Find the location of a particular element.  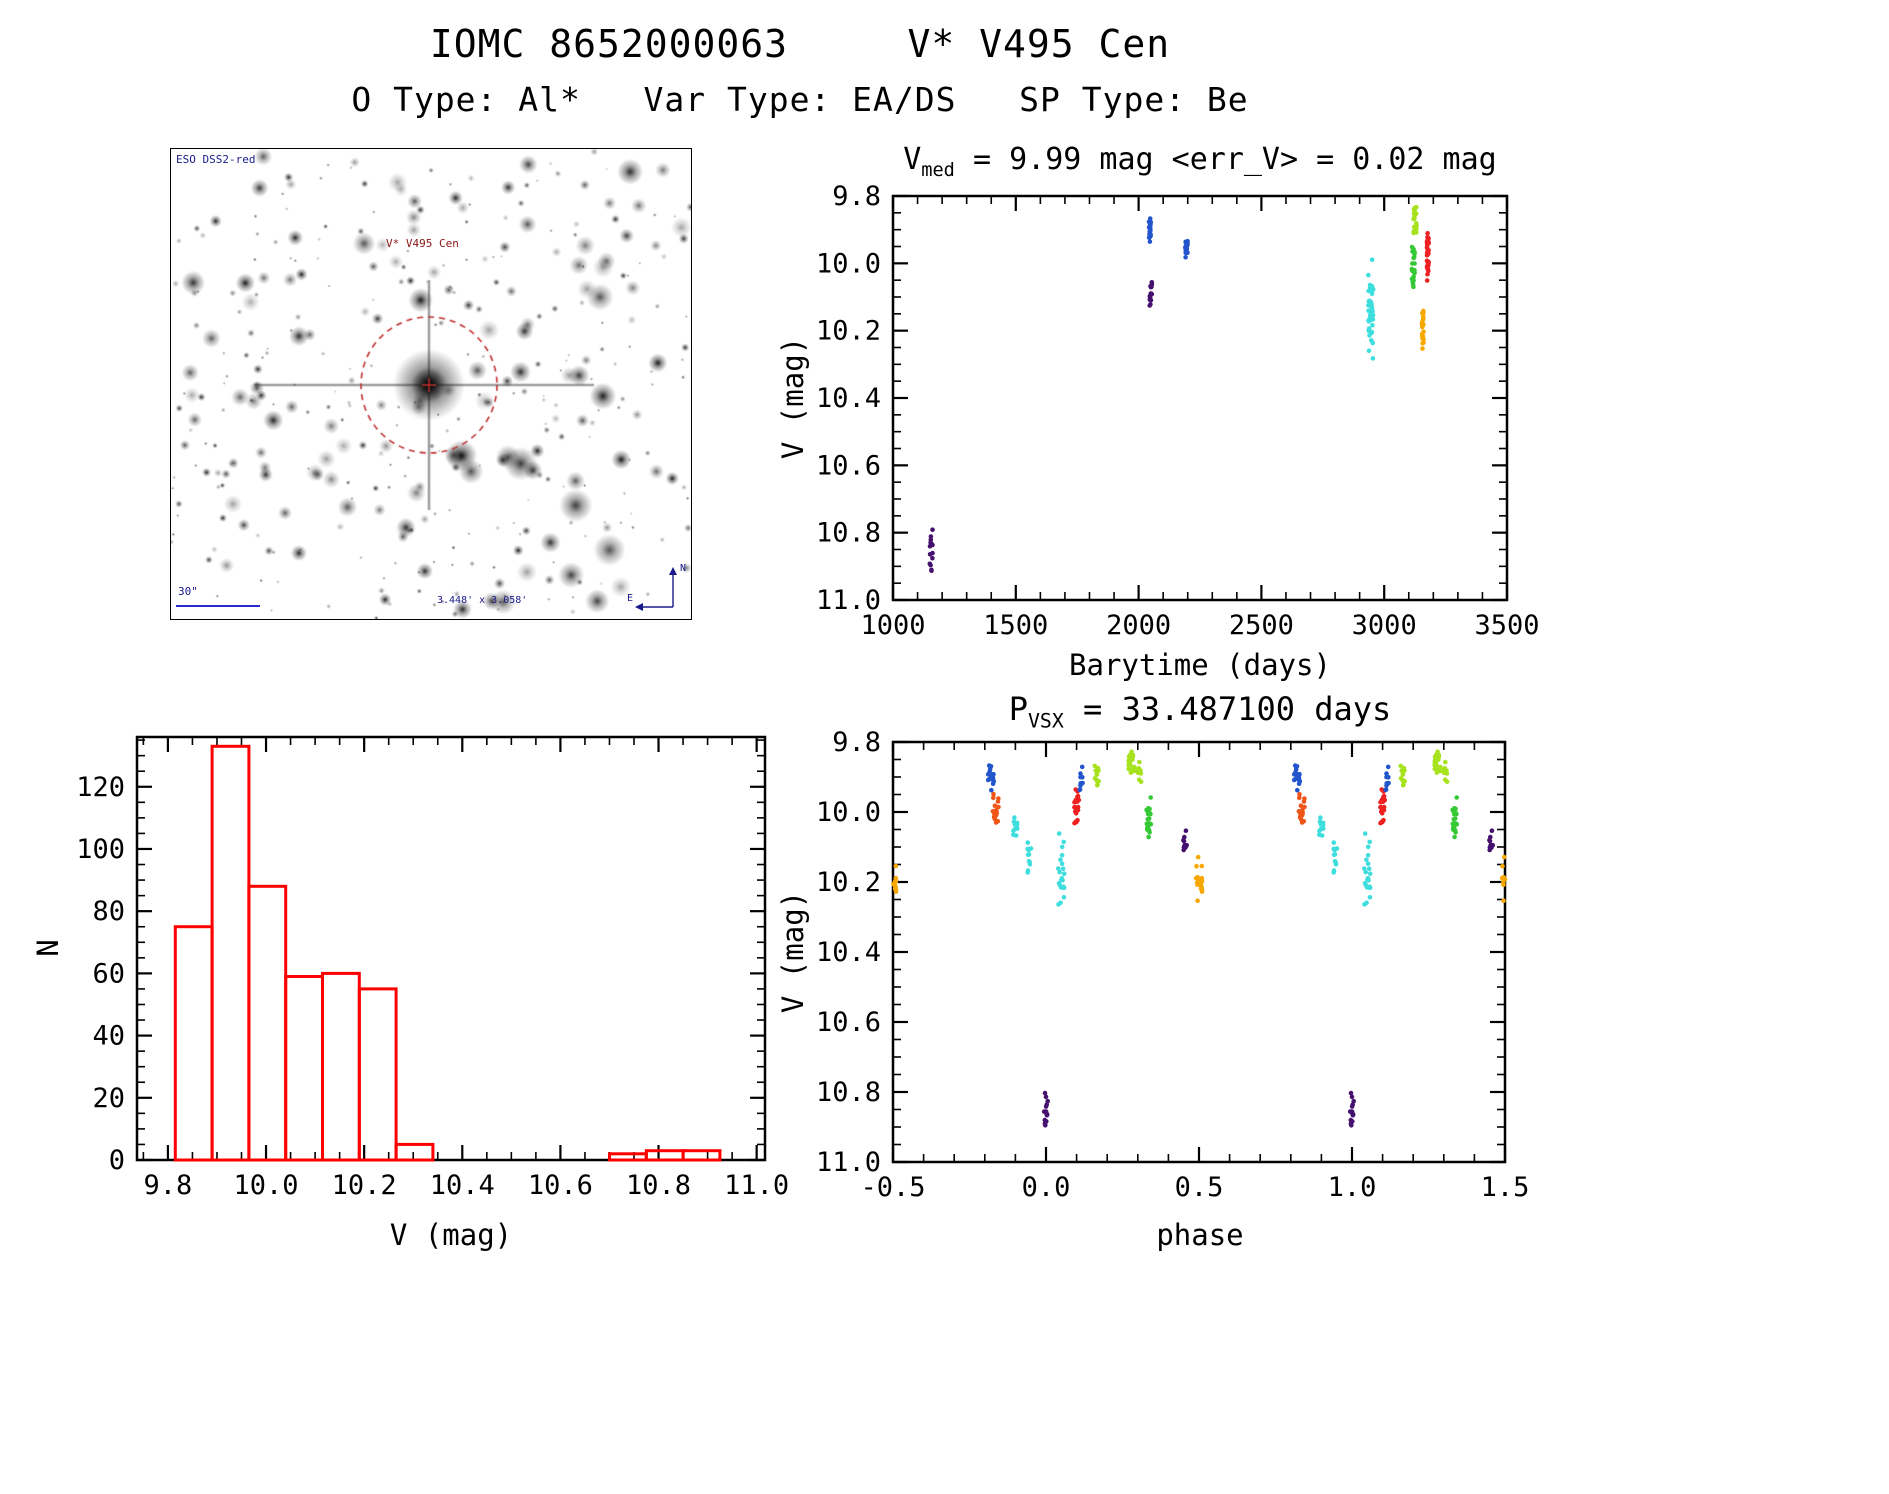

svg-text: 120 is located at coordinates (100, 787).